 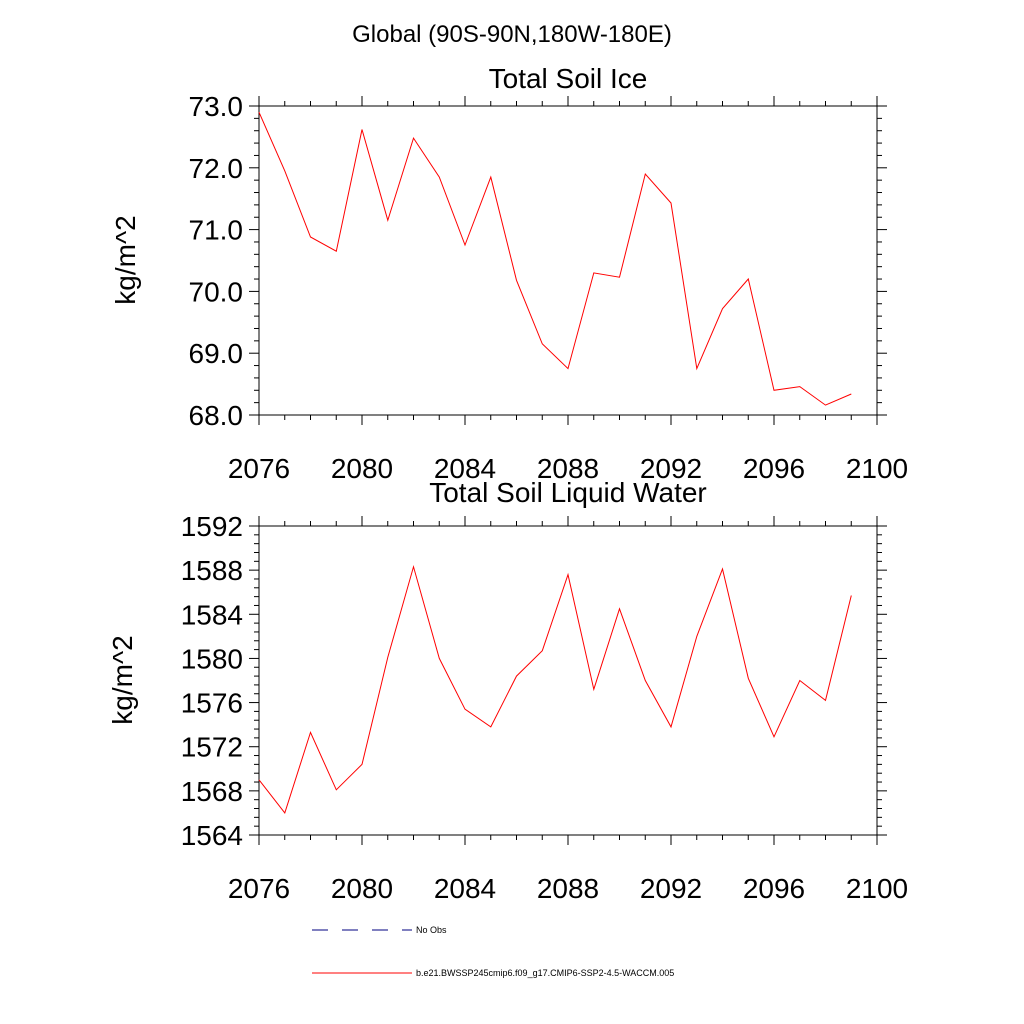 What do you see at coordinates (212, 570) in the screenshot?
I see `y-tick-label: 1588` at bounding box center [212, 570].